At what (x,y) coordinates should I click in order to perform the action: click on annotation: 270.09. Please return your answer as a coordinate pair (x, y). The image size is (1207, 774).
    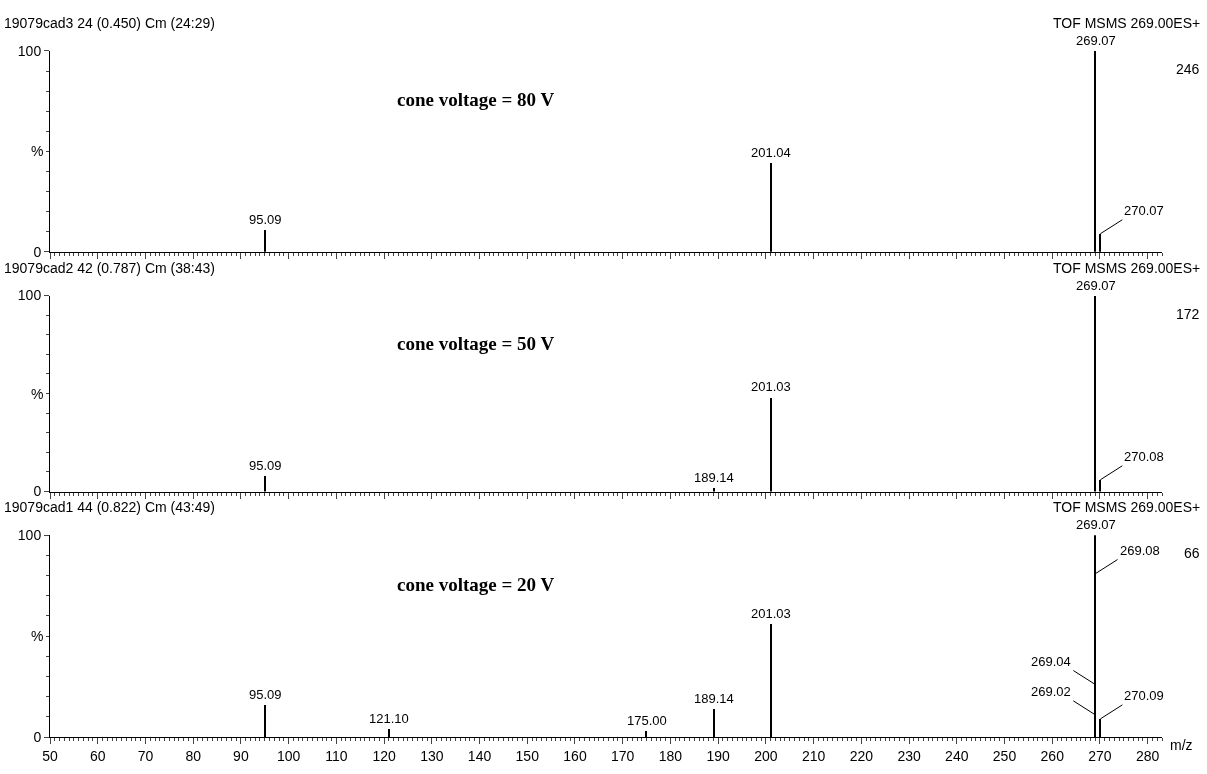
    Looking at the image, I should click on (1144, 695).